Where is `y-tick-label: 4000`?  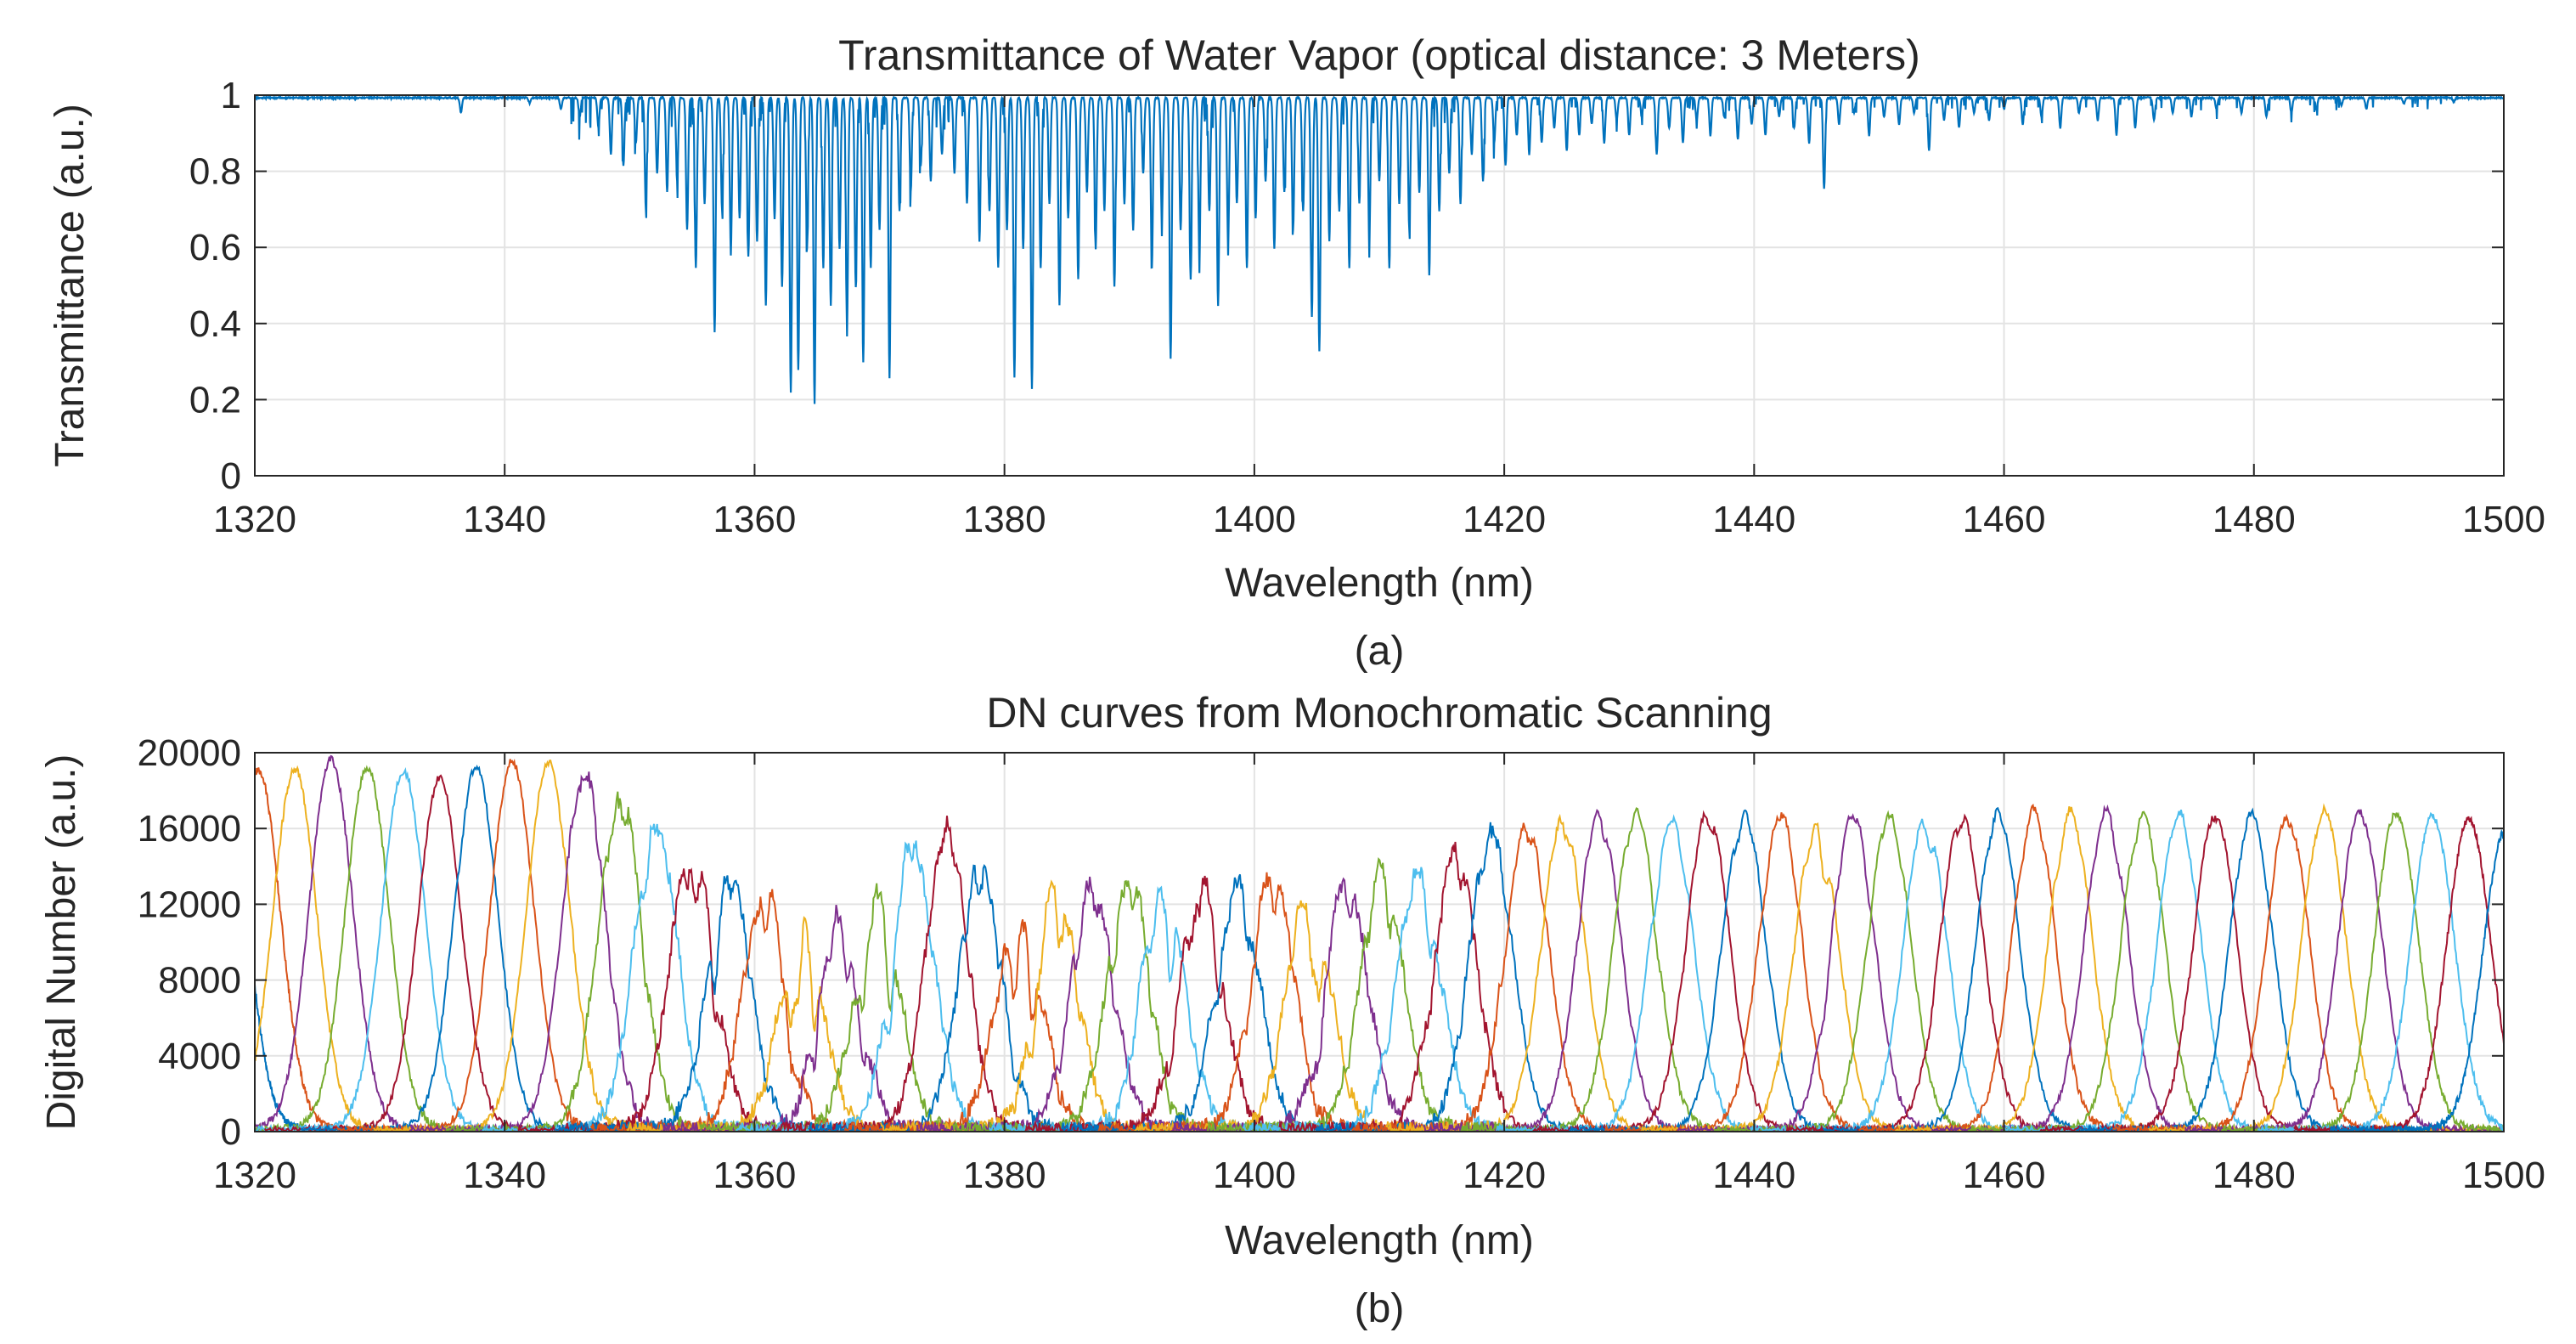
y-tick-label: 4000 is located at coordinates (199, 1056).